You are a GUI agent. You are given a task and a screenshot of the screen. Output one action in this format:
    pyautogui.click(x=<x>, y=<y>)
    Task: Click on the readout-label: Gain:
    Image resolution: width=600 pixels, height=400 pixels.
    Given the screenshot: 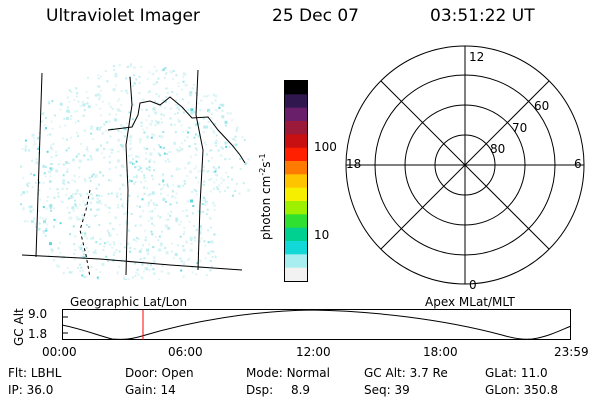 What is the action you would take?
    pyautogui.click(x=141, y=390)
    